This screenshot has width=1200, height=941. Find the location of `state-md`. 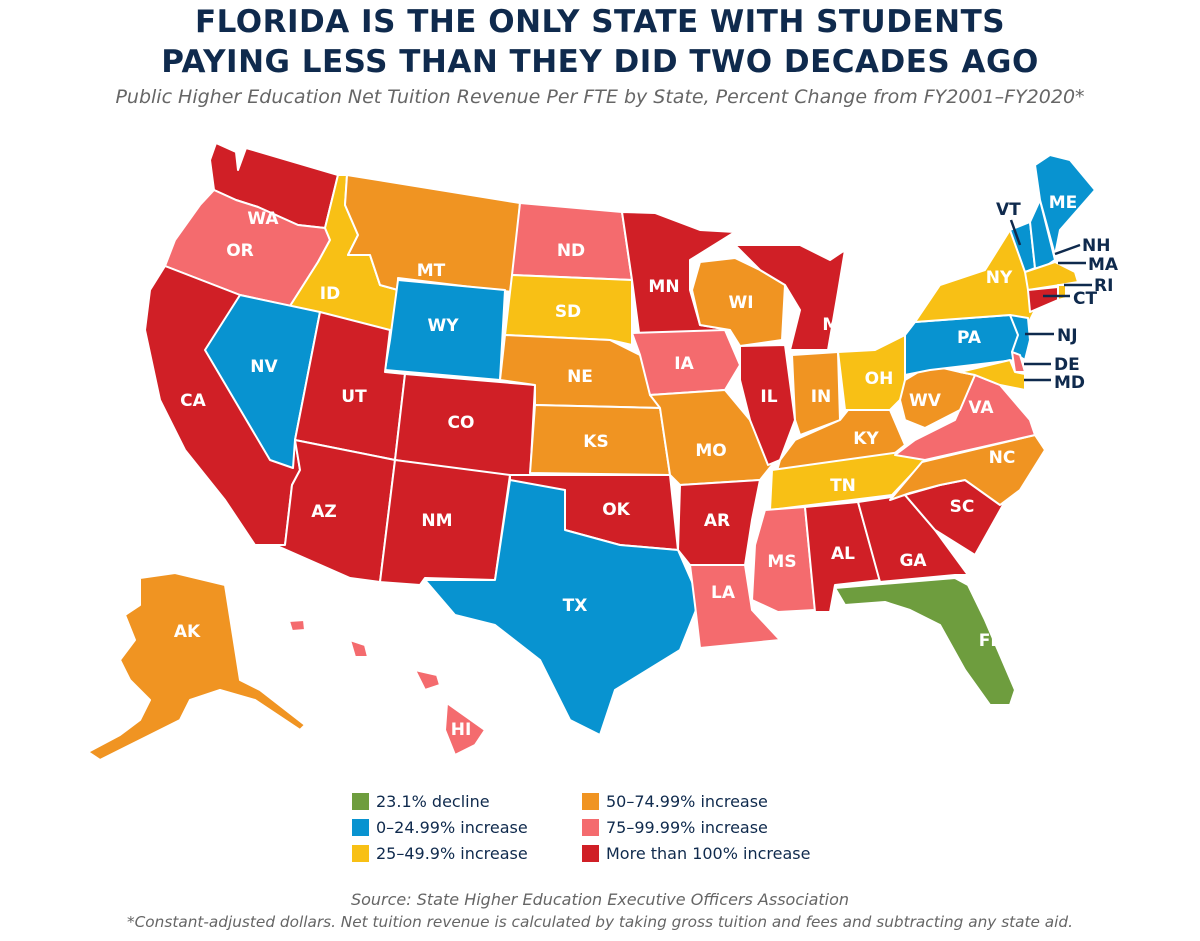

state-md is located at coordinates (992, 375).